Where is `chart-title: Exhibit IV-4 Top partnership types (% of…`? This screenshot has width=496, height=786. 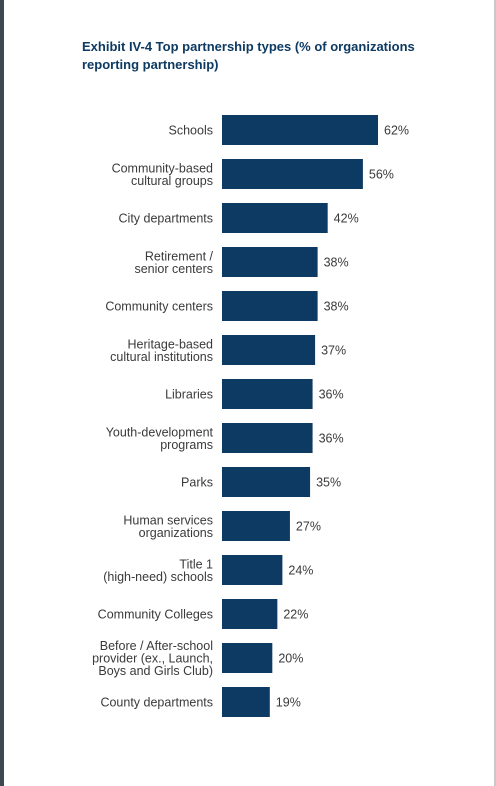
chart-title: Exhibit IV-4 Top partnership types (% of… is located at coordinates (248, 55).